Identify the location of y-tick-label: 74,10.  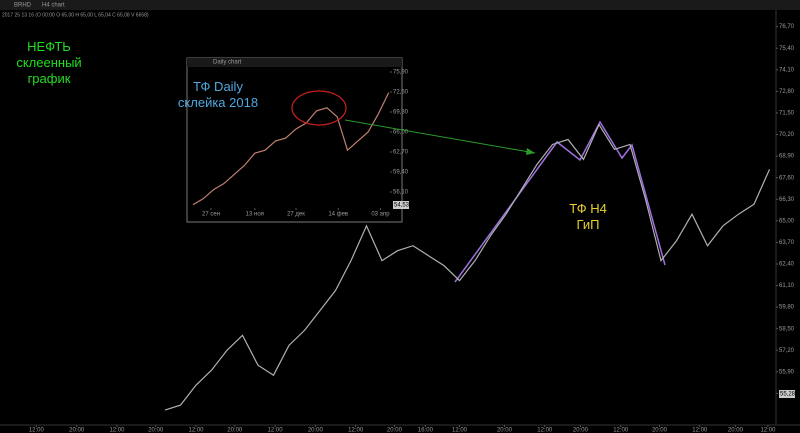
(787, 70).